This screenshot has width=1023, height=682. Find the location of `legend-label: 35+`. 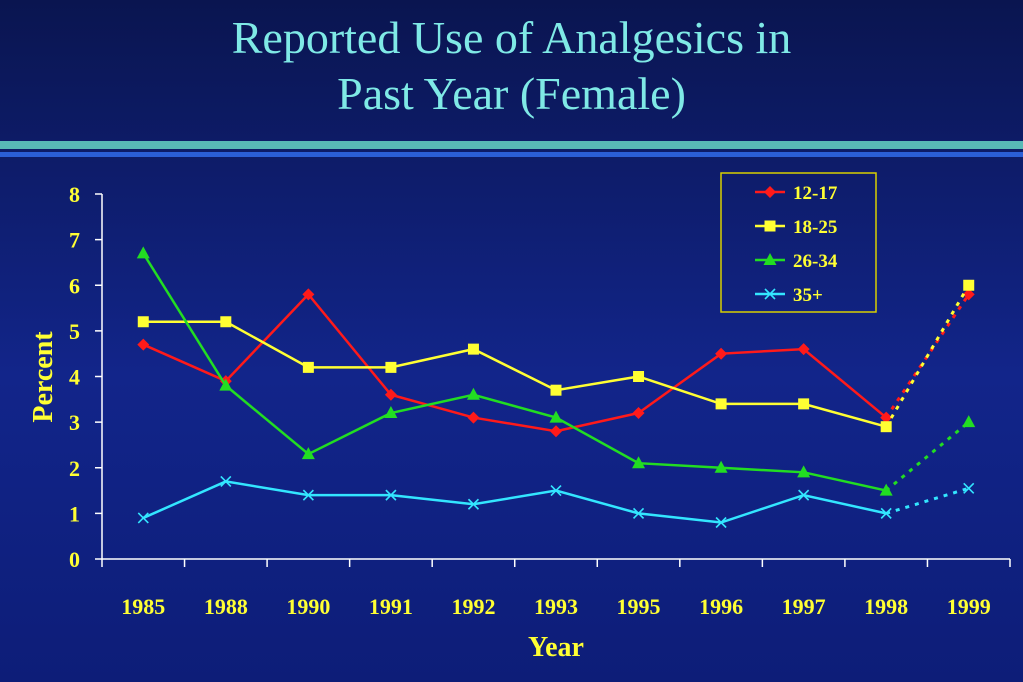

legend-label: 35+ is located at coordinates (808, 295).